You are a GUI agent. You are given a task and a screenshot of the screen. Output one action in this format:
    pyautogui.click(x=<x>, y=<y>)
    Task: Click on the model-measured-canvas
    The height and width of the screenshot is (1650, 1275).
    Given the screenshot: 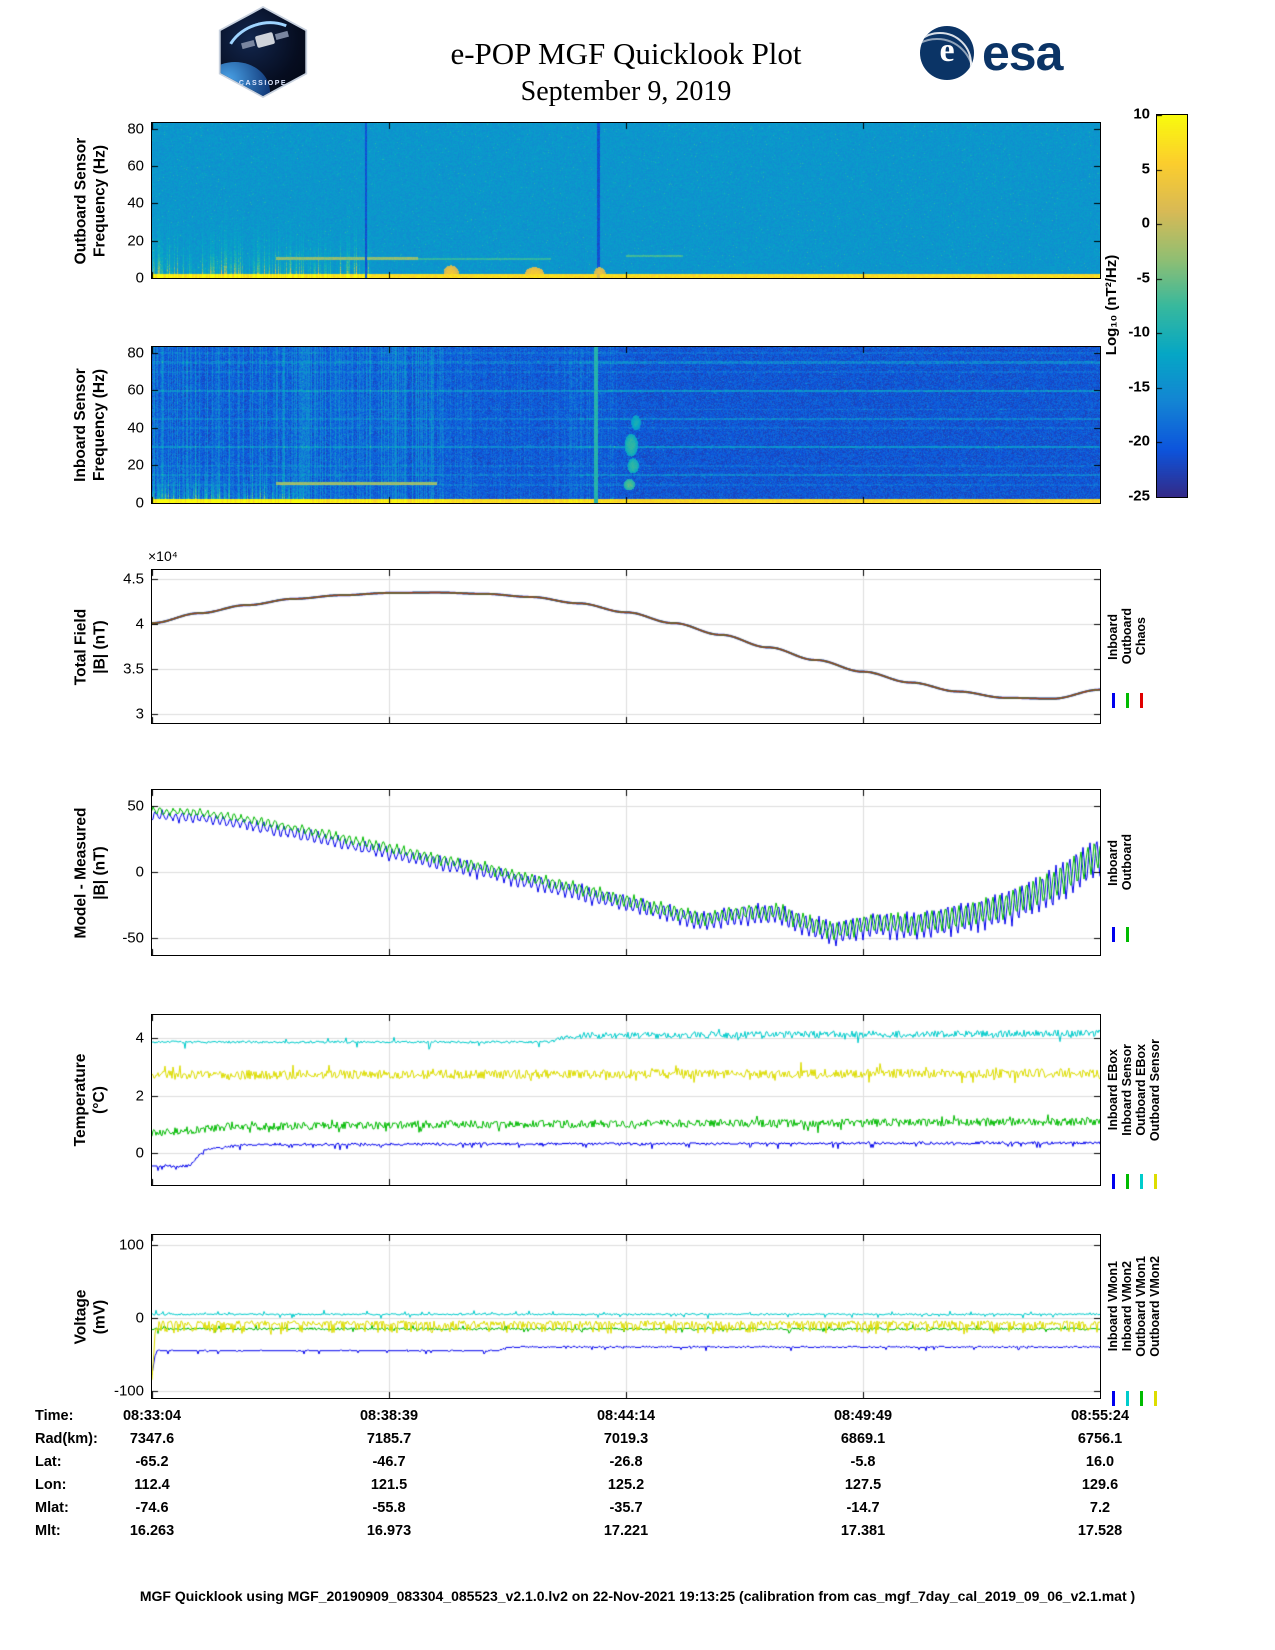 What is the action you would take?
    pyautogui.click(x=626, y=872)
    